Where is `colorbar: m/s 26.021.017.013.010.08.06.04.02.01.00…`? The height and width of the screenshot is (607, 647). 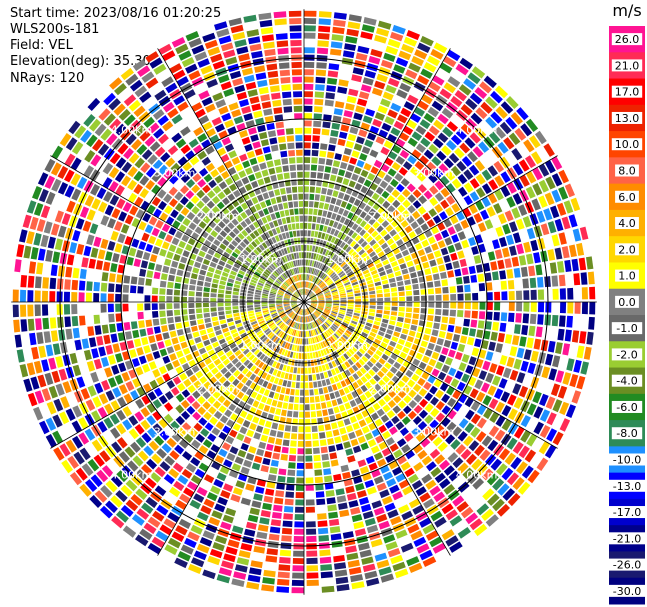 colorbar: m/s 26.021.017.013.010.08.06.04.02.01.00… is located at coordinates (627, 303).